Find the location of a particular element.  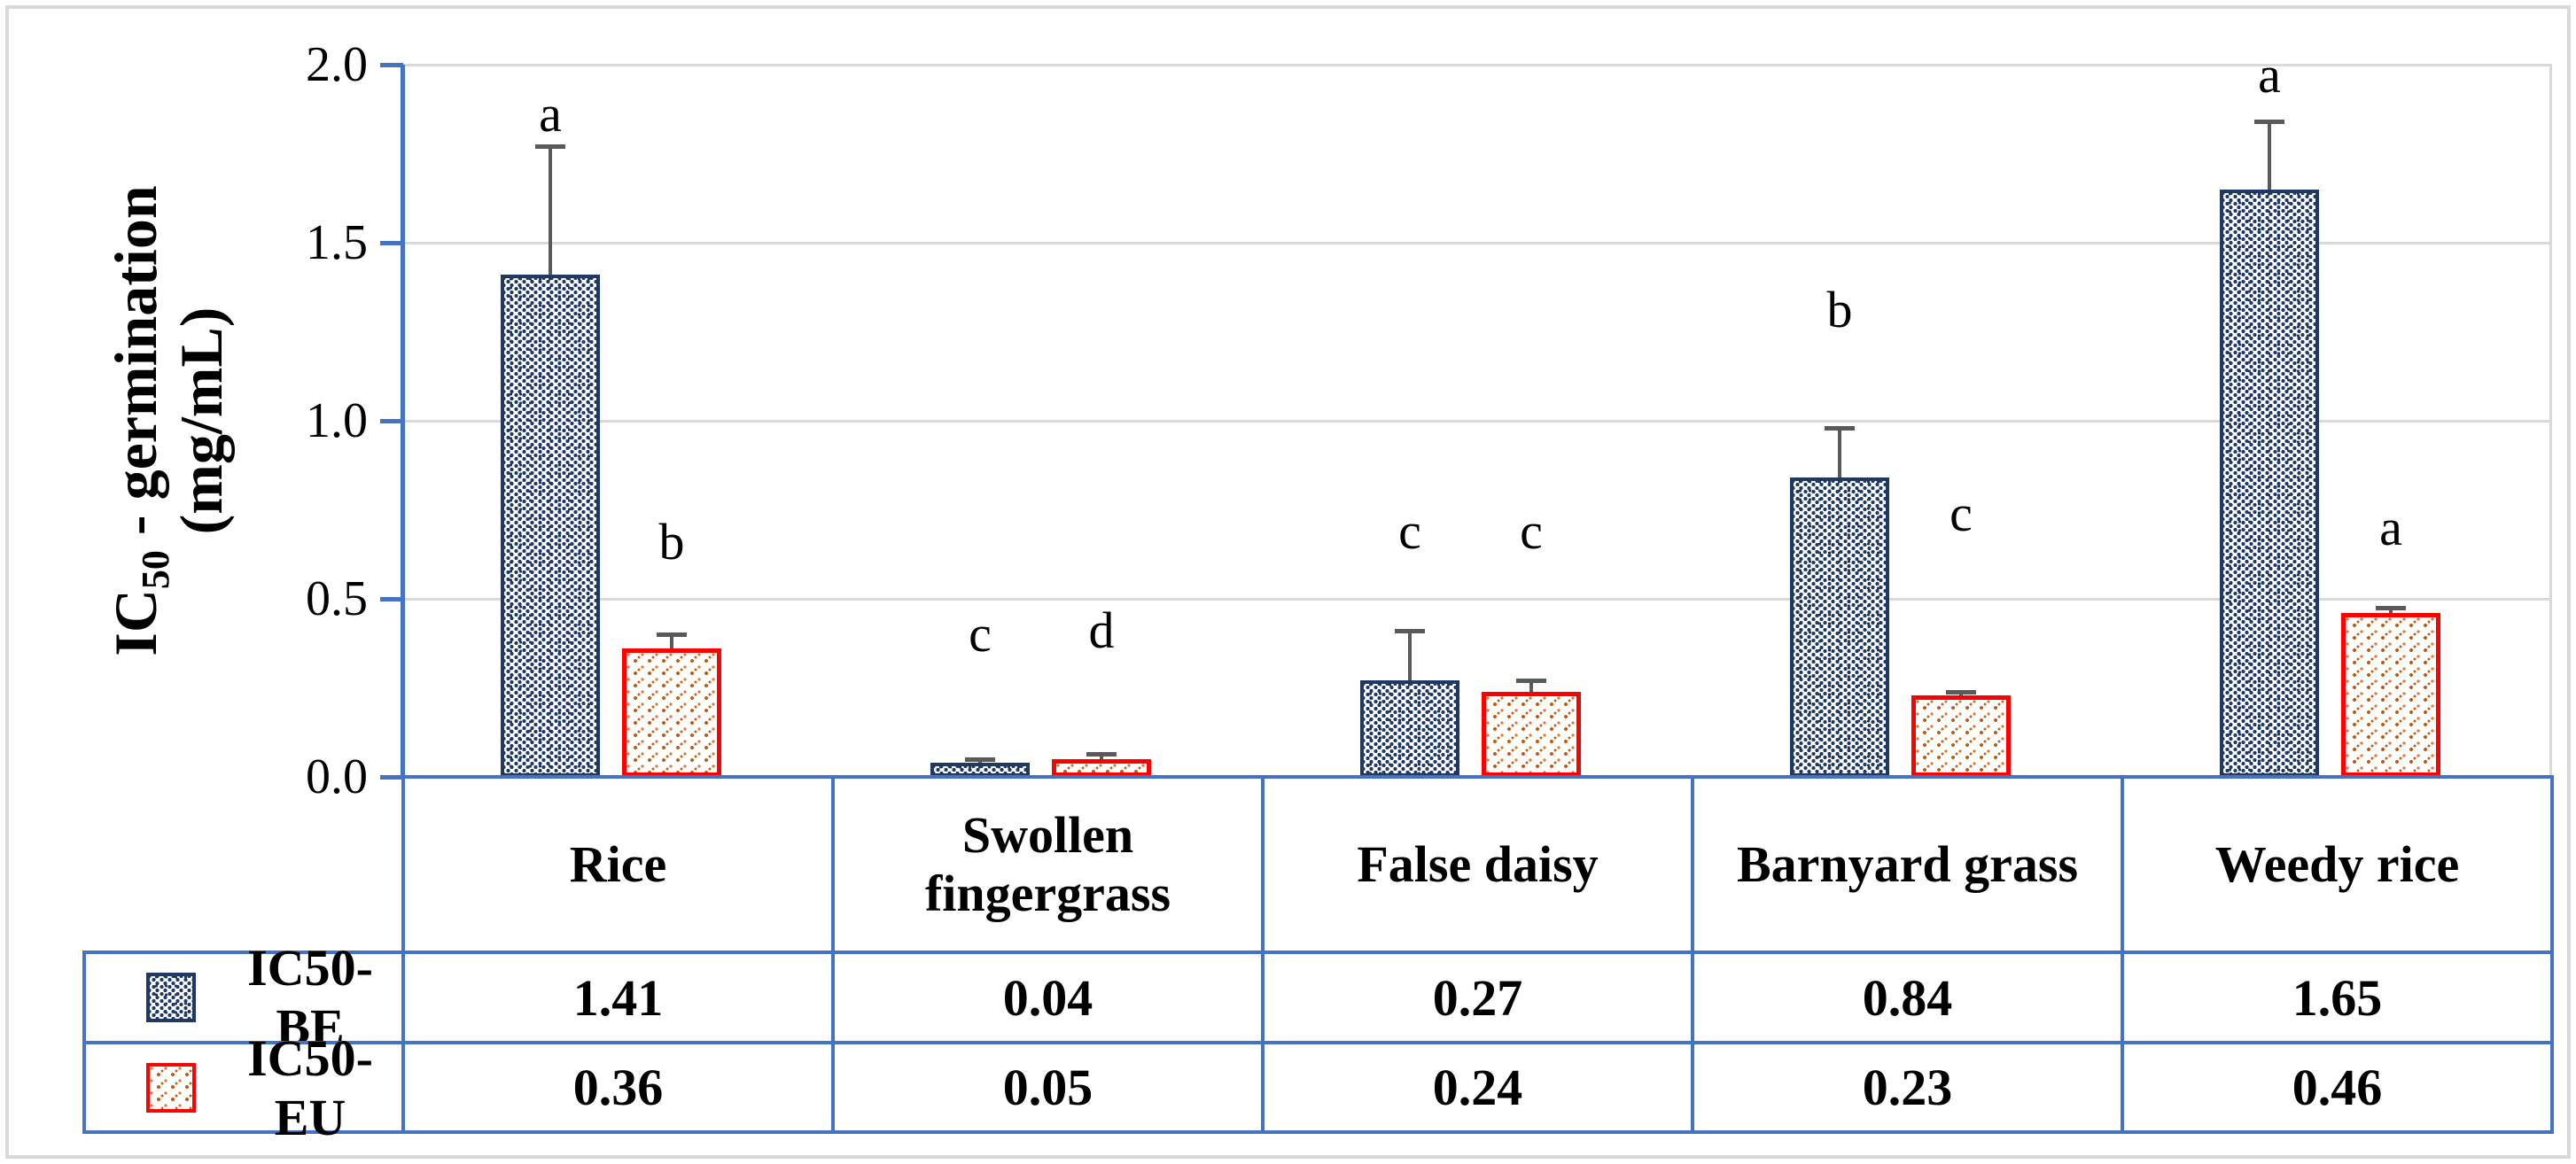

significance-letter-be-3: b is located at coordinates (1839, 310).